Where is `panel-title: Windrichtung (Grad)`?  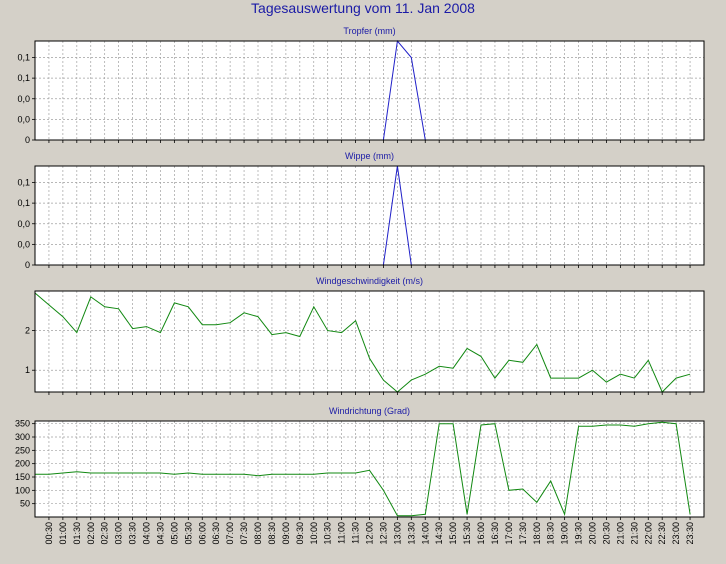
panel-title: Windrichtung (Grad) is located at coordinates (369, 411).